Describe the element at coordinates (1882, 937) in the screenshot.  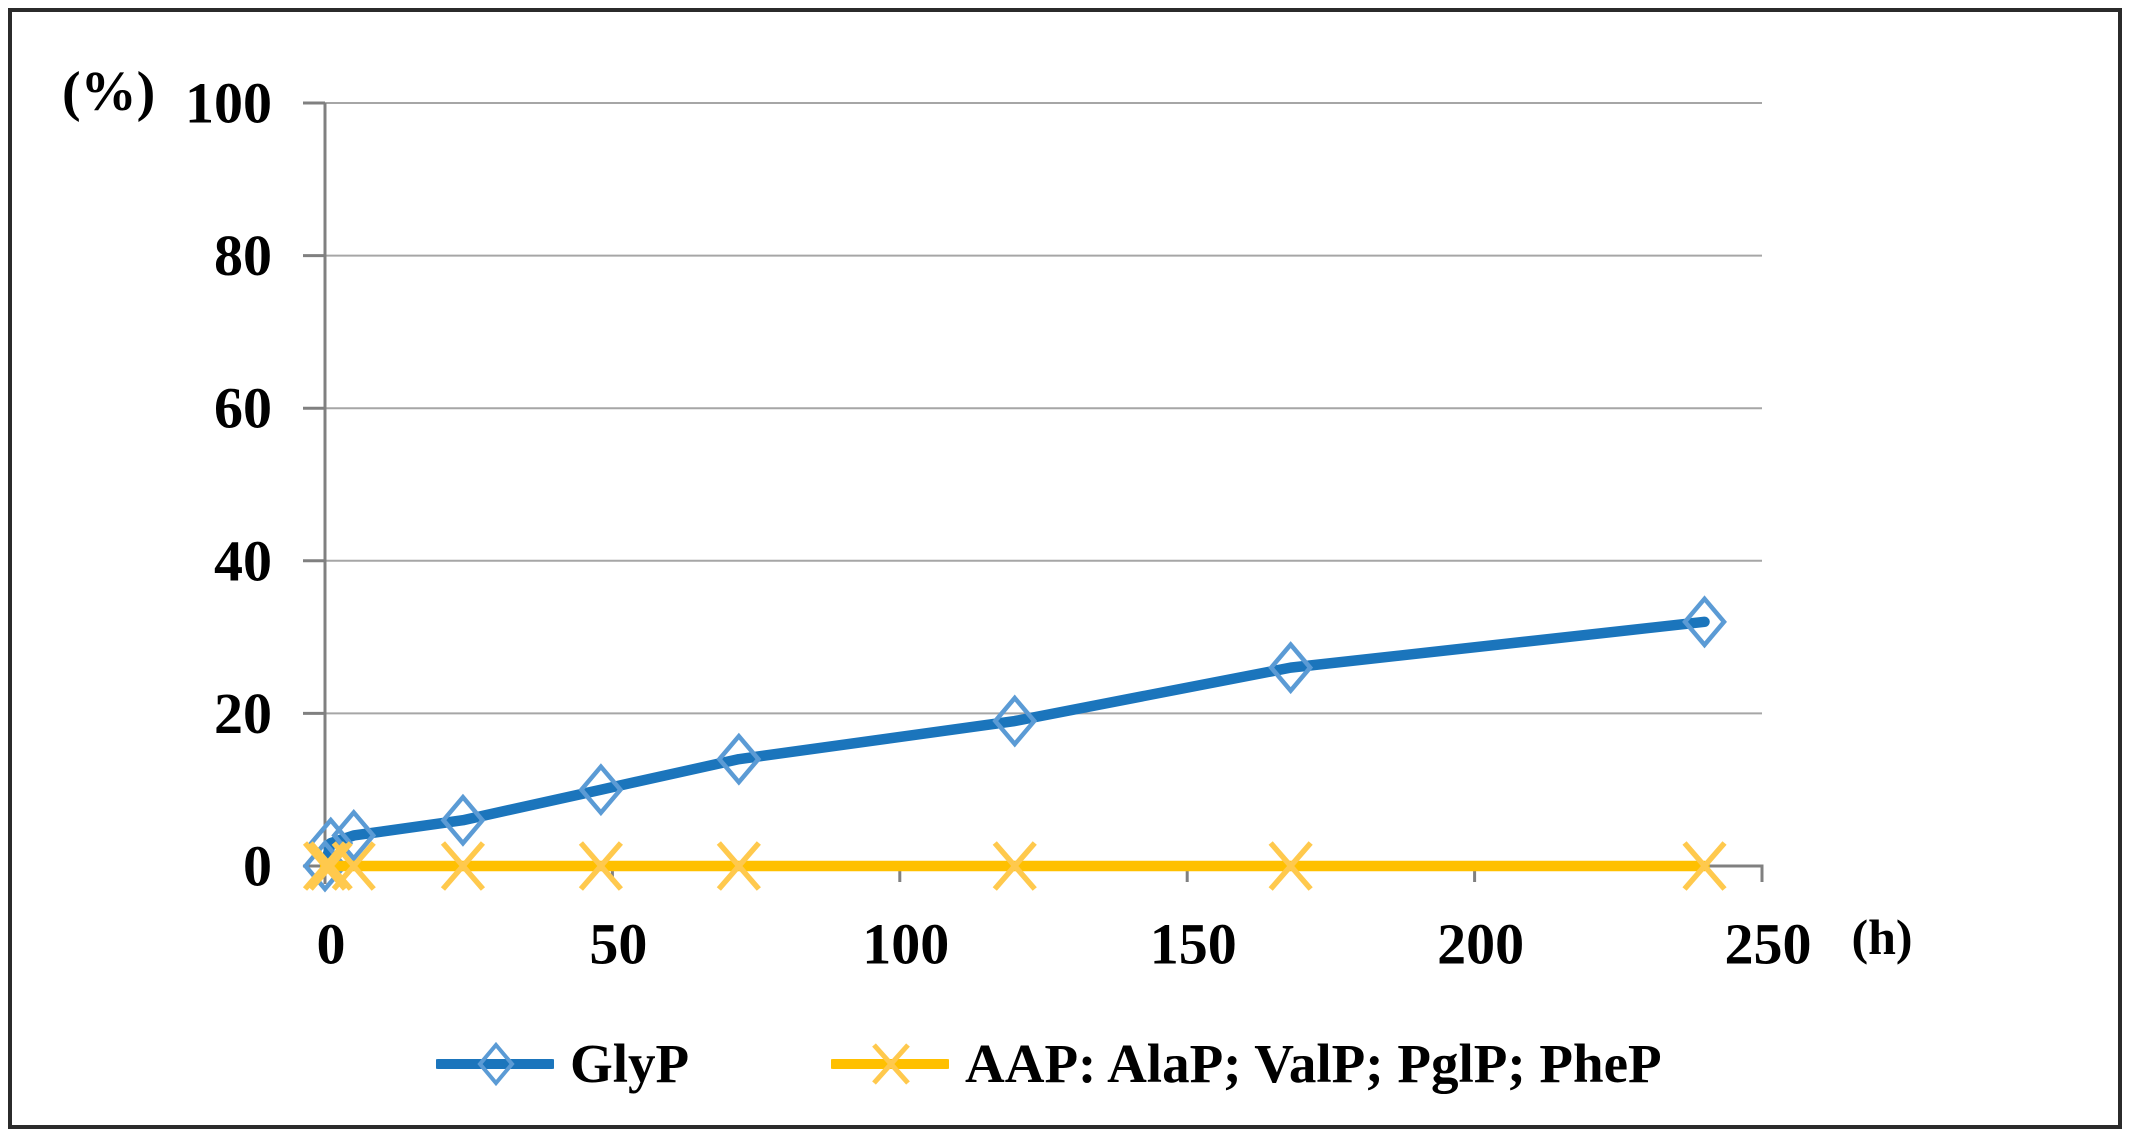
I see `x-axis-unit-label: (h)` at that location.